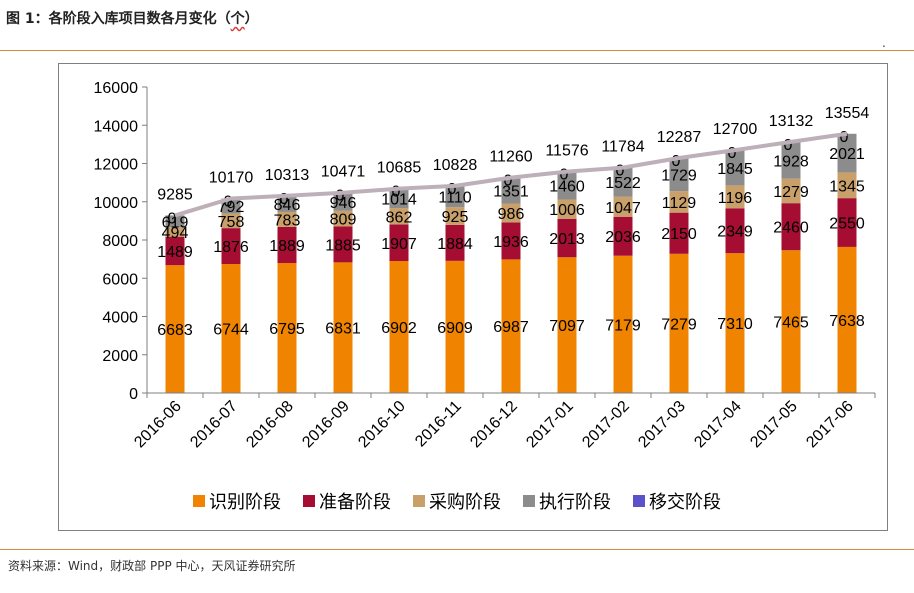 This screenshot has height=593, width=914. Describe the element at coordinates (287, 220) in the screenshot. I see `data-label-purchase: 783` at that location.